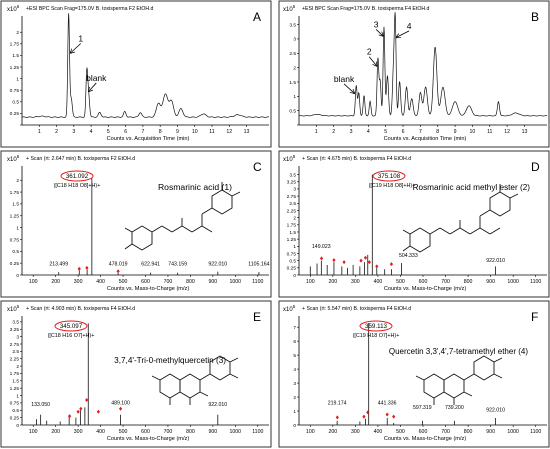 The height and width of the screenshot is (449, 550). Describe the element at coordinates (15, 193) in the screenshot. I see `y-tick-label: 1.75` at that location.